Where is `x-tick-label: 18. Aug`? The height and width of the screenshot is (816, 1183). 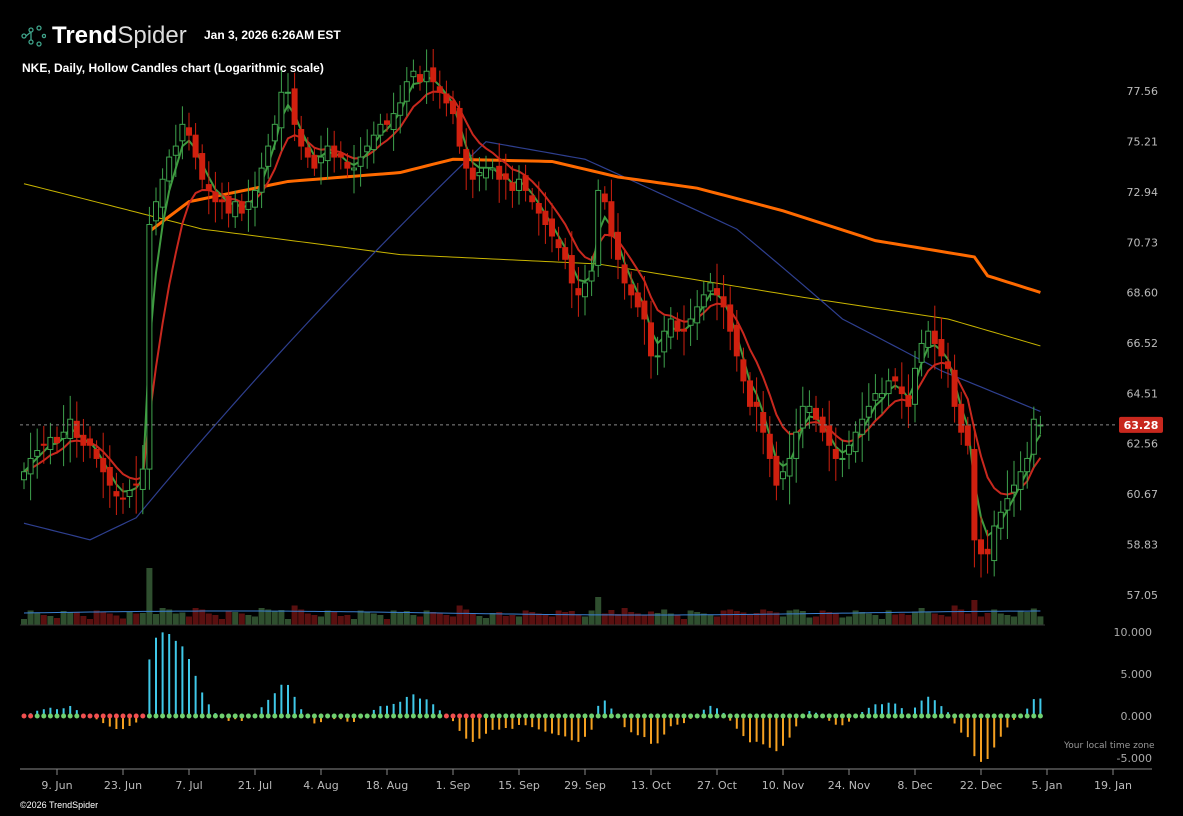 x-tick-label: 18. Aug is located at coordinates (387, 785).